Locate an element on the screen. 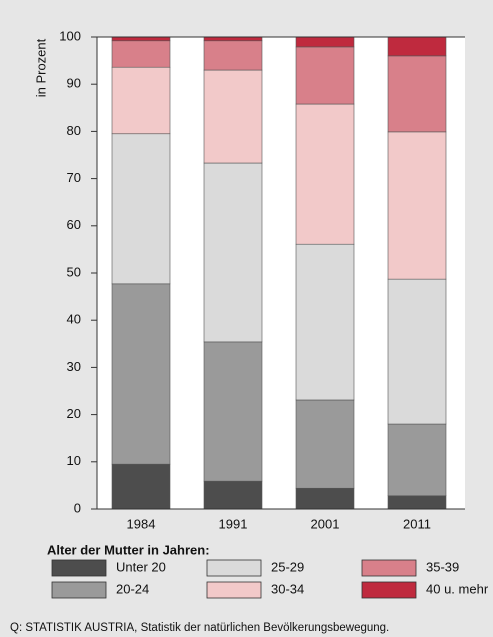  y-tick-label: 60 is located at coordinates (74, 224).